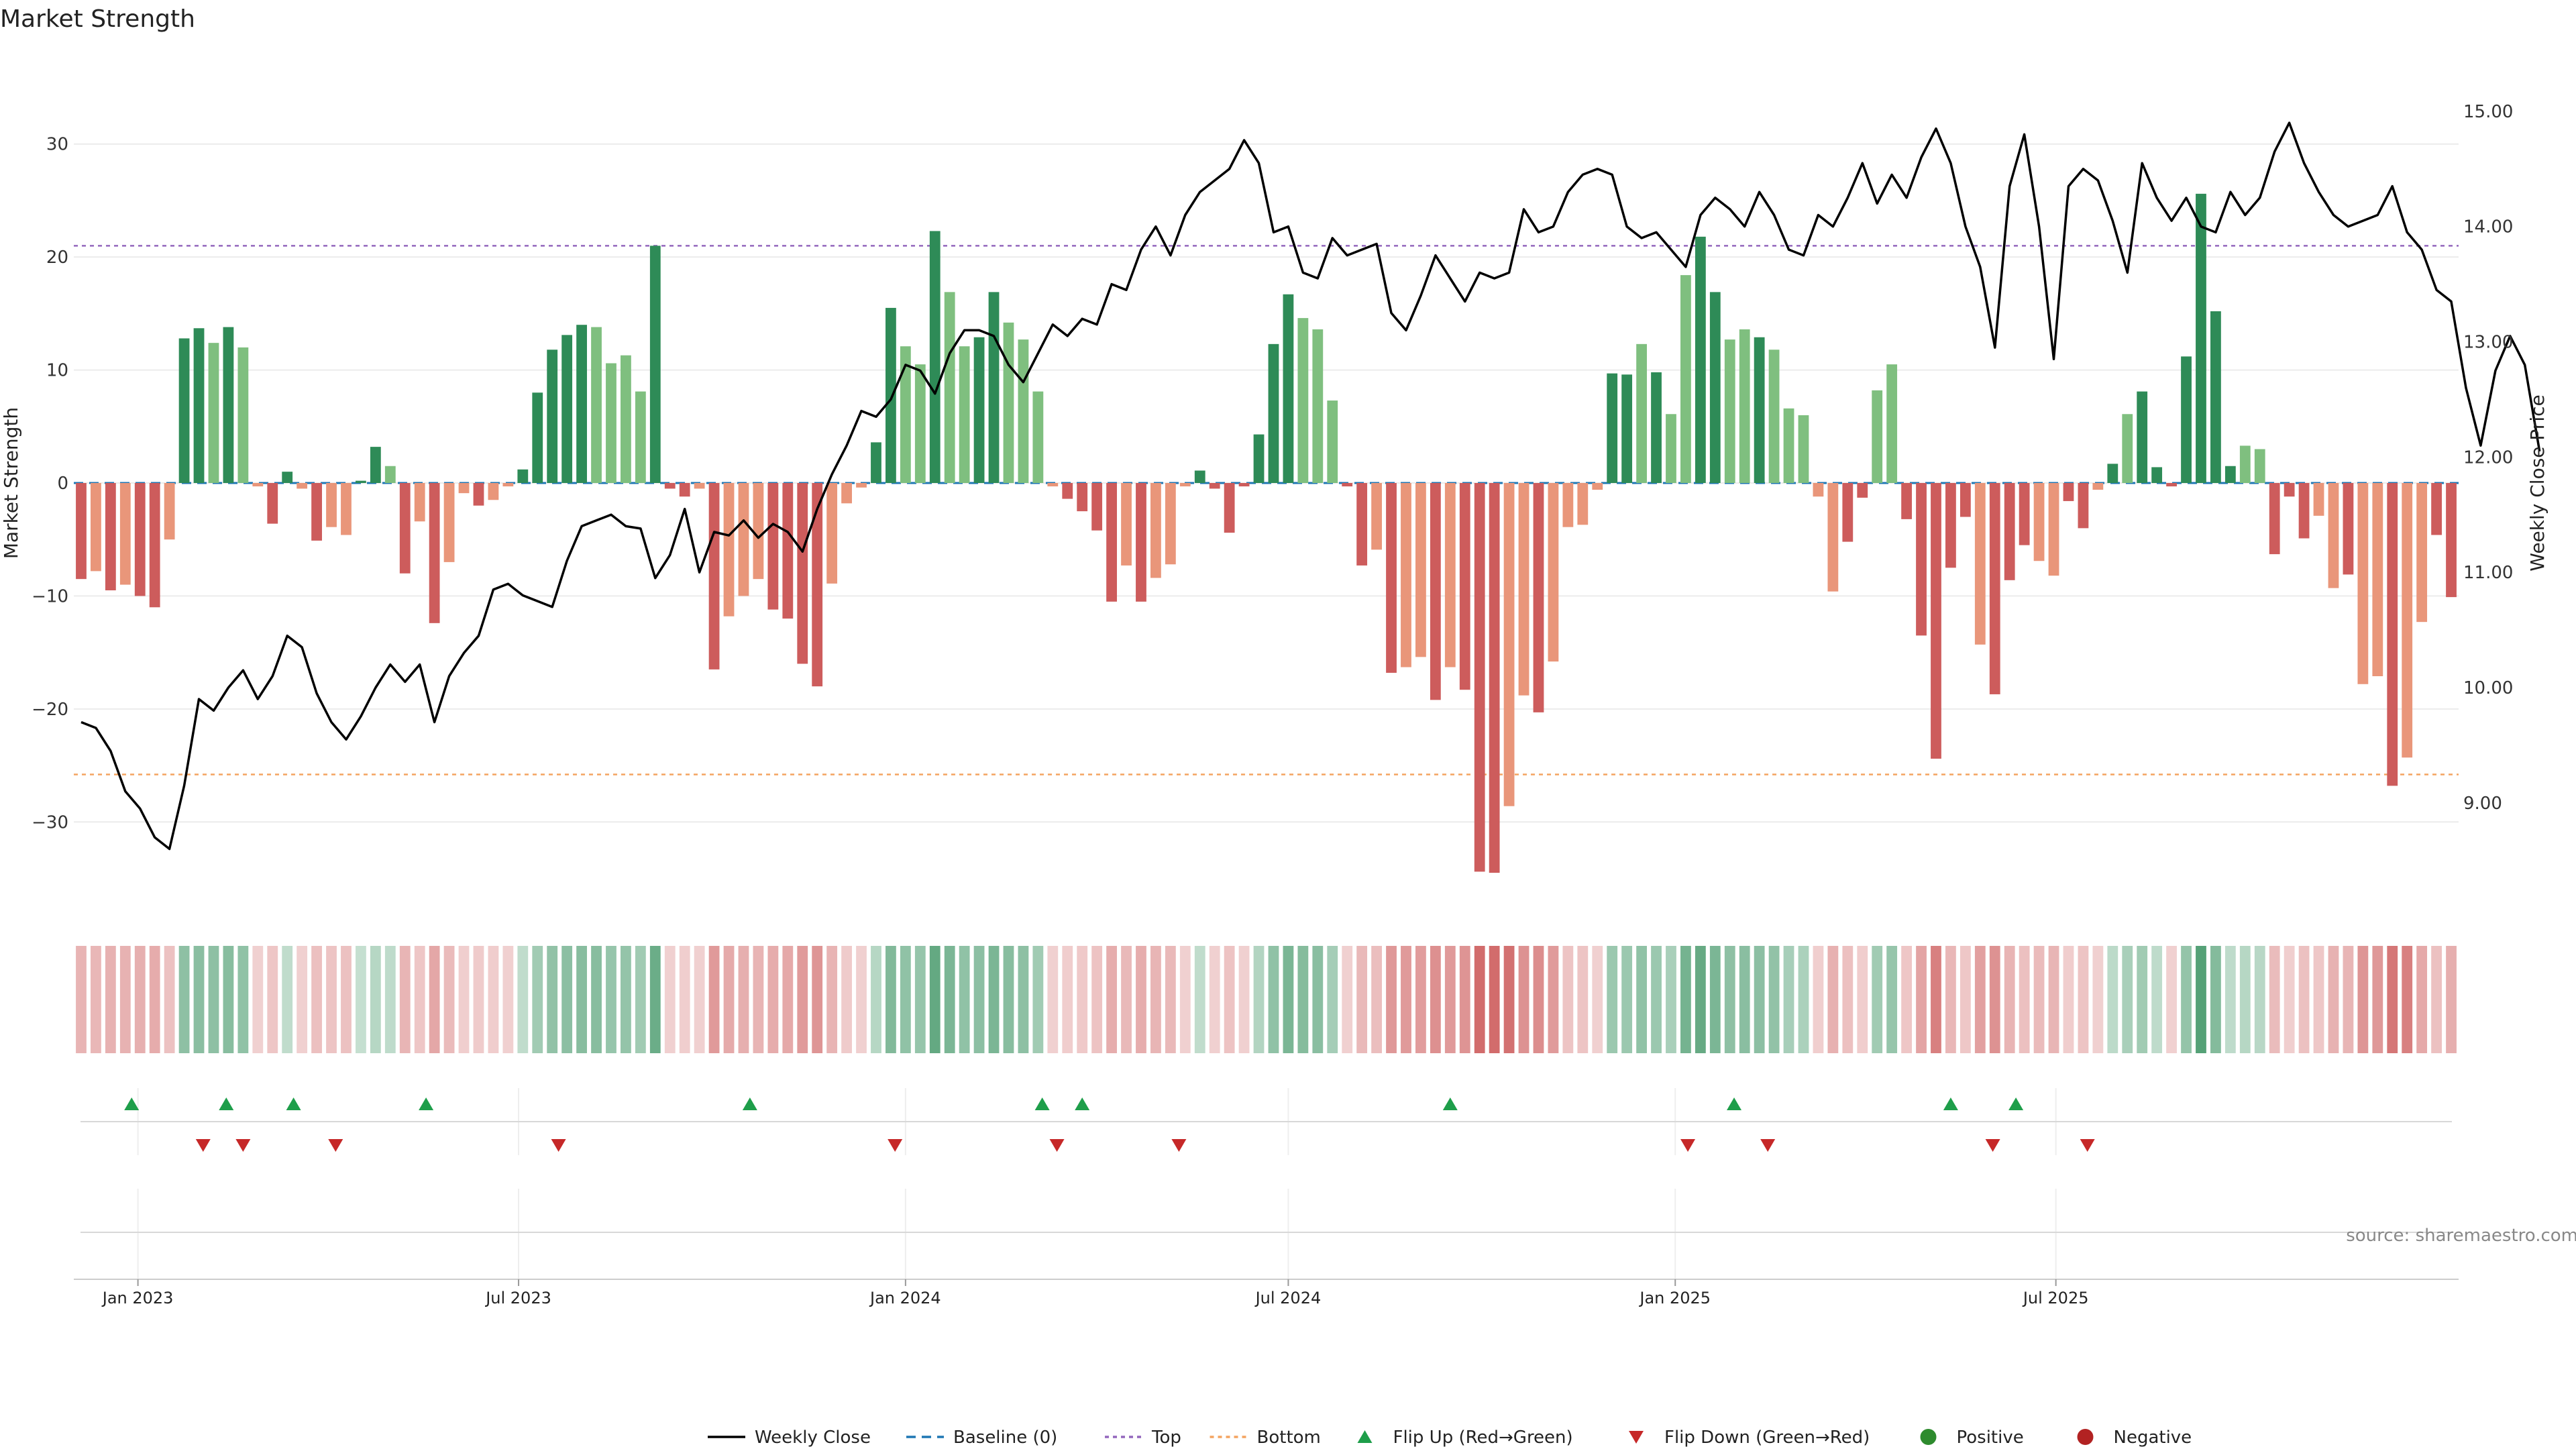 Image resolution: width=2576 pixels, height=1449 pixels. I want to click on legend-label: Top, so click(1166, 1438).